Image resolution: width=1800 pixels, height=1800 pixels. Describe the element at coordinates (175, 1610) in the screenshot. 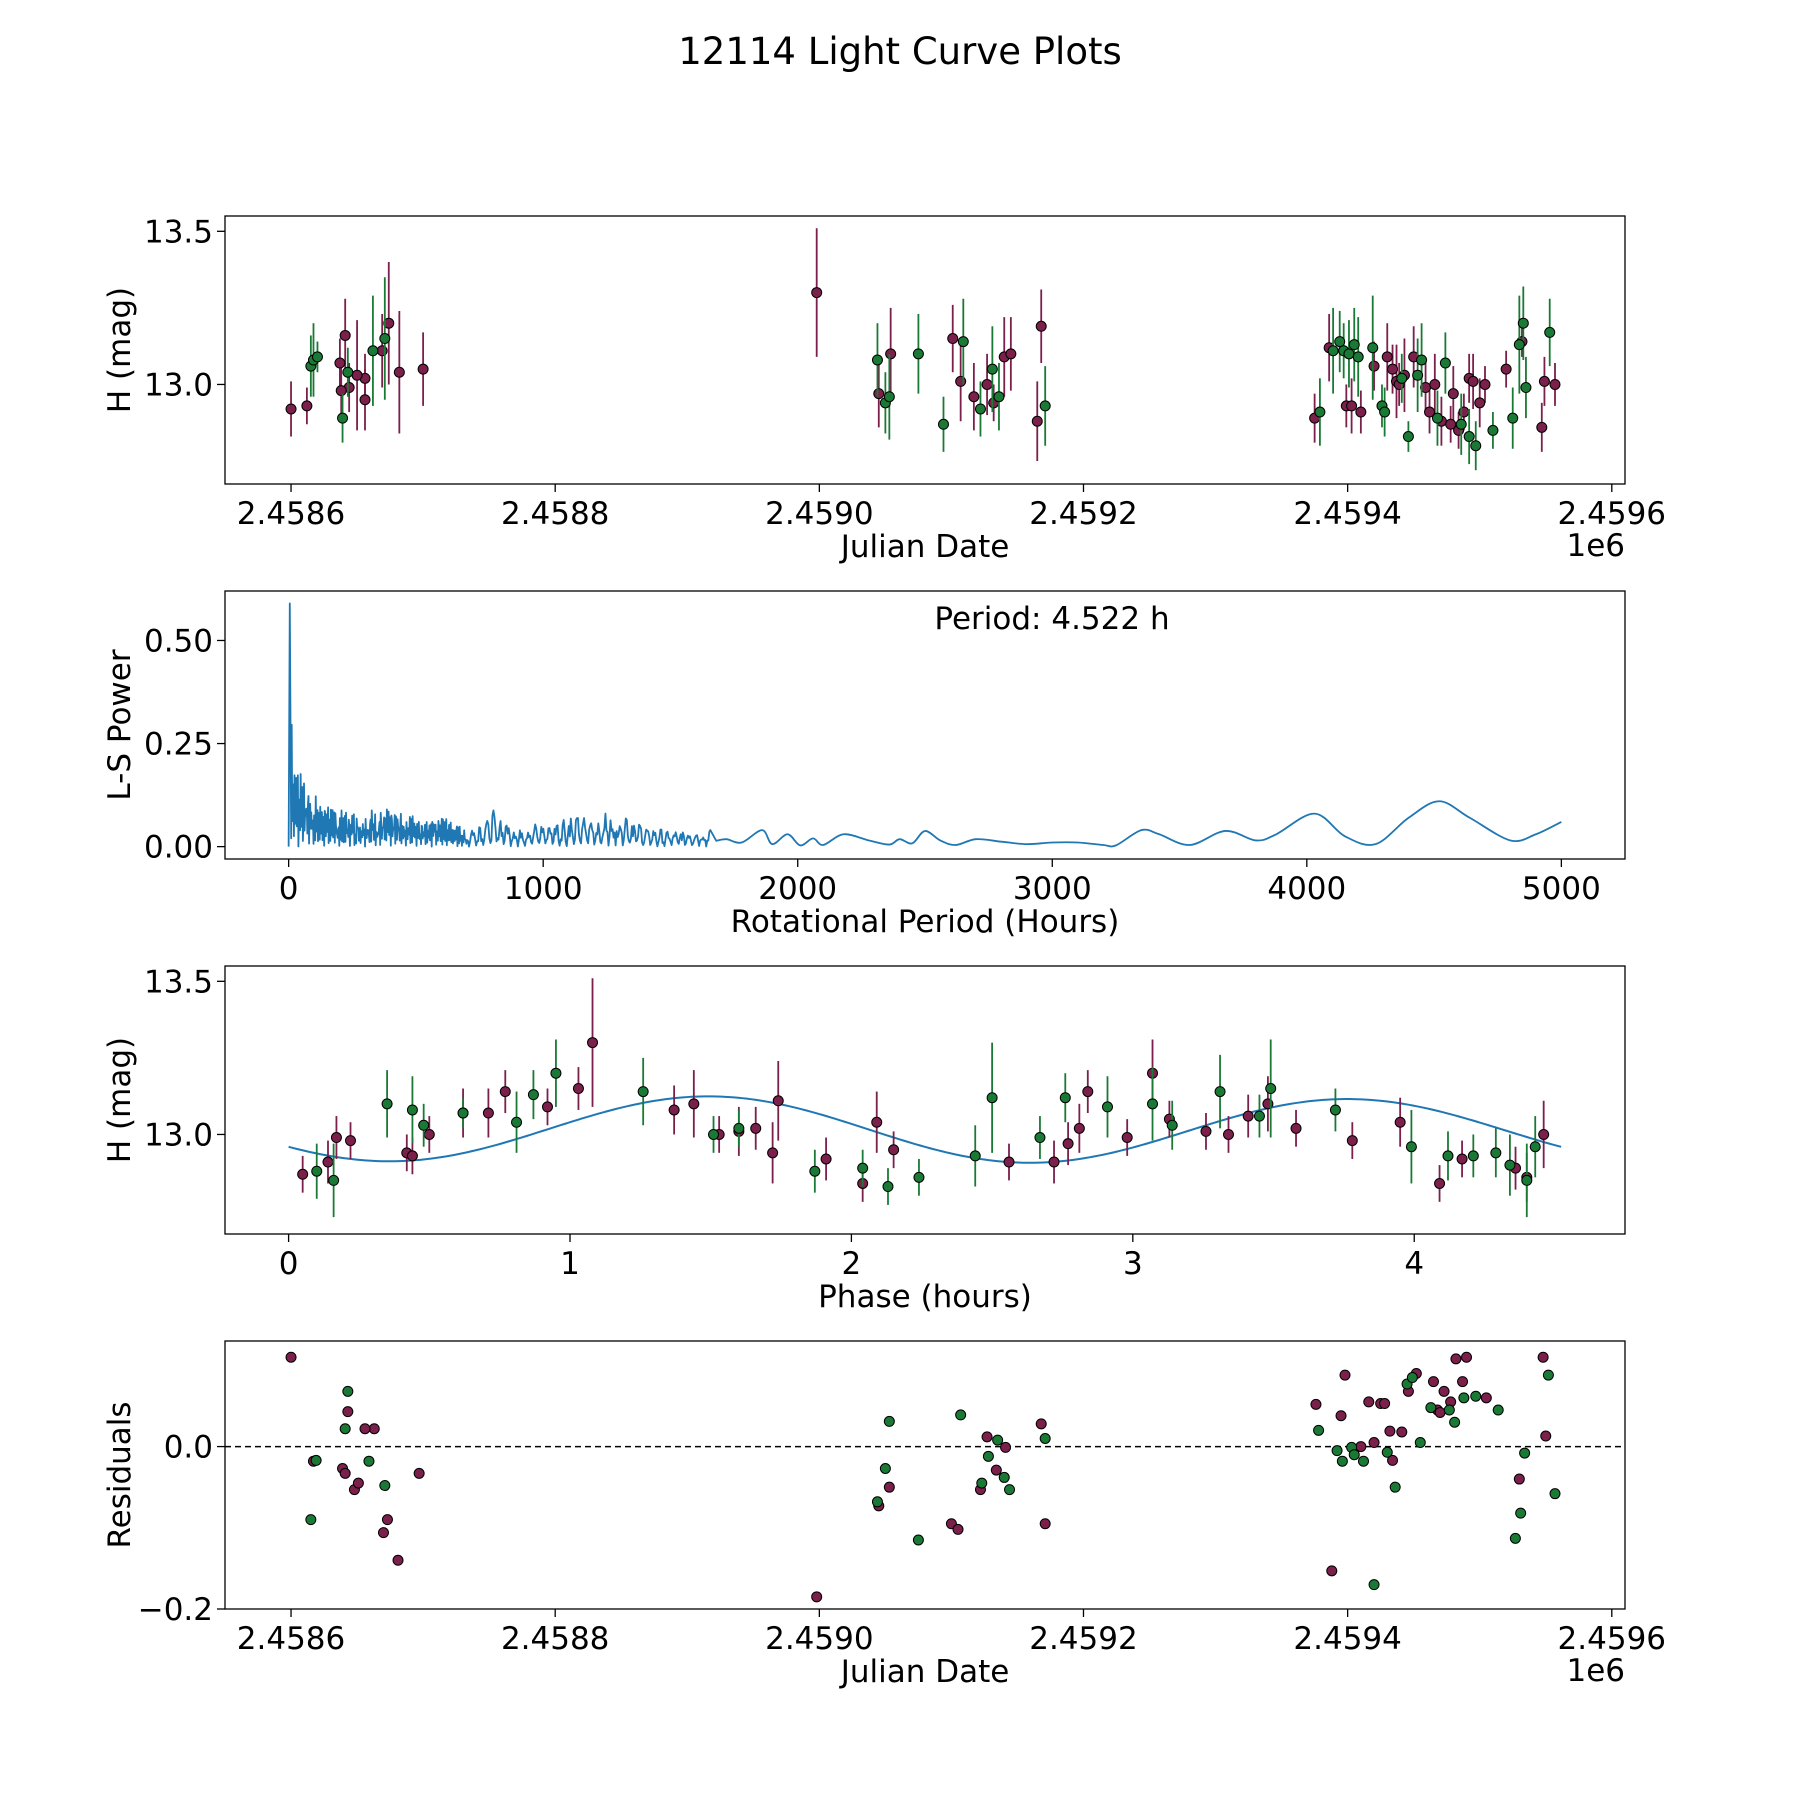

I see `residuals-ytick-label: −0.2` at that location.